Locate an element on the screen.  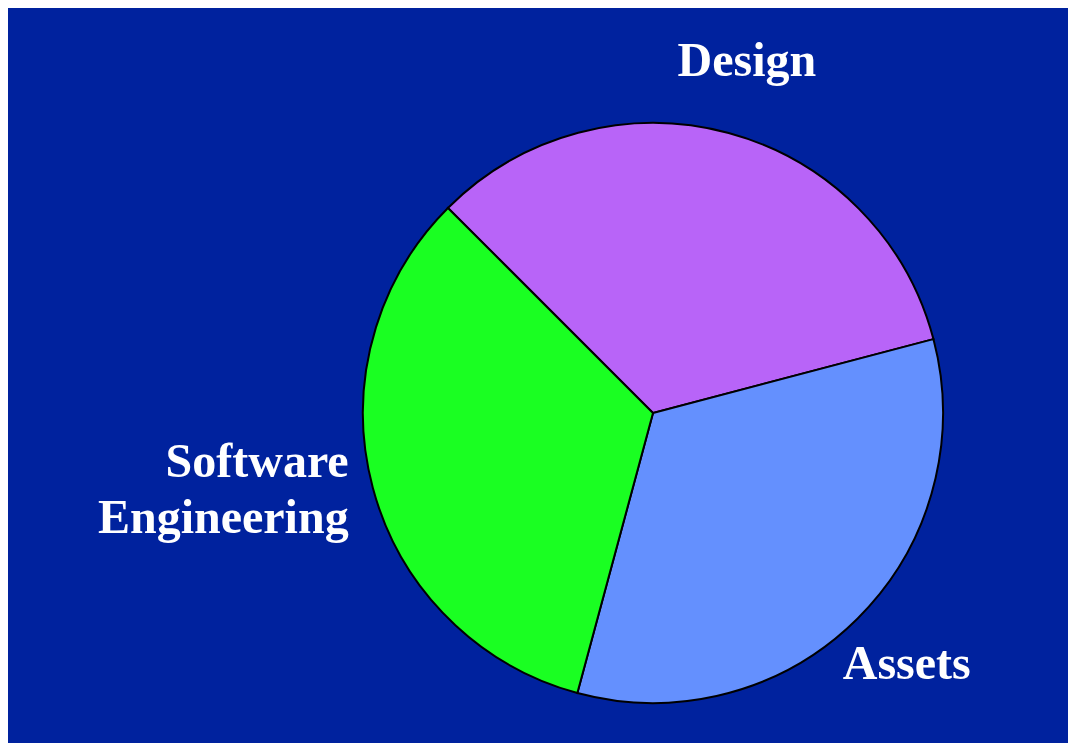
slice-label: Design is located at coordinates (747, 60).